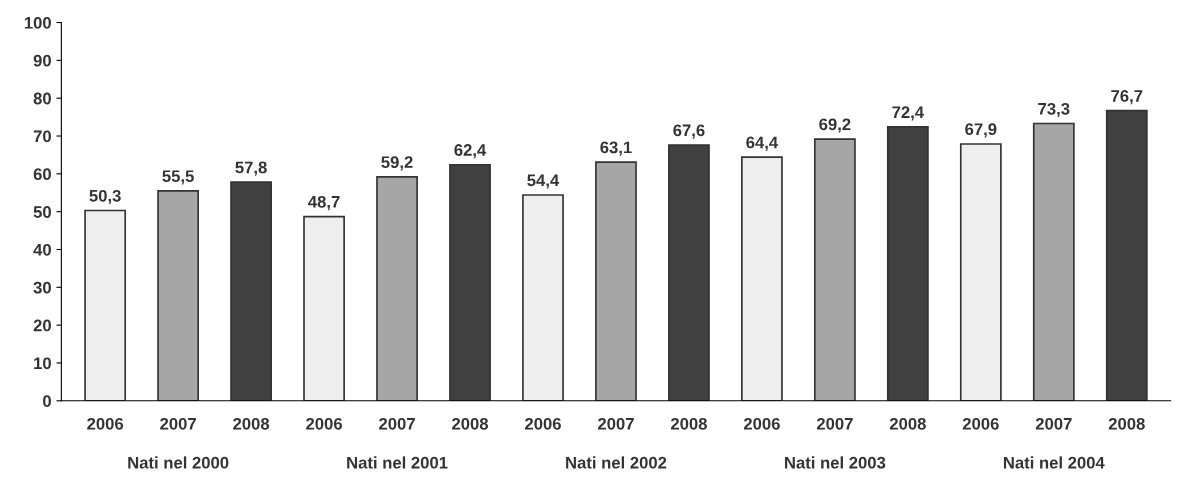 This screenshot has width=1180, height=501. What do you see at coordinates (42, 325) in the screenshot?
I see `y-tick-label: 20` at bounding box center [42, 325].